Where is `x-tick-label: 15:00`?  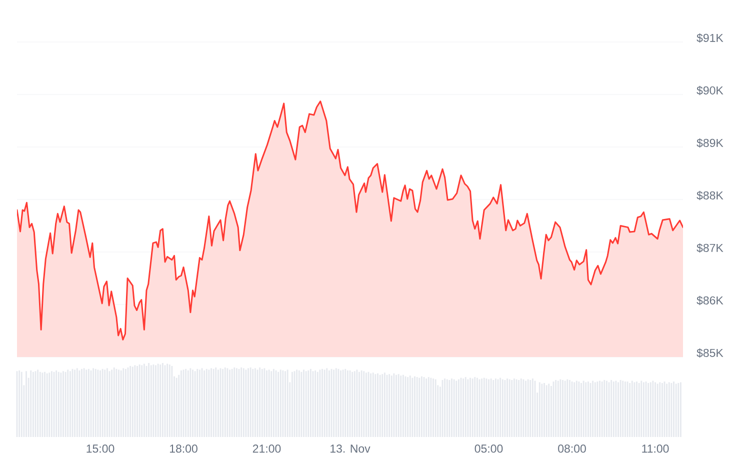
x-tick-label: 15:00 is located at coordinates (100, 448).